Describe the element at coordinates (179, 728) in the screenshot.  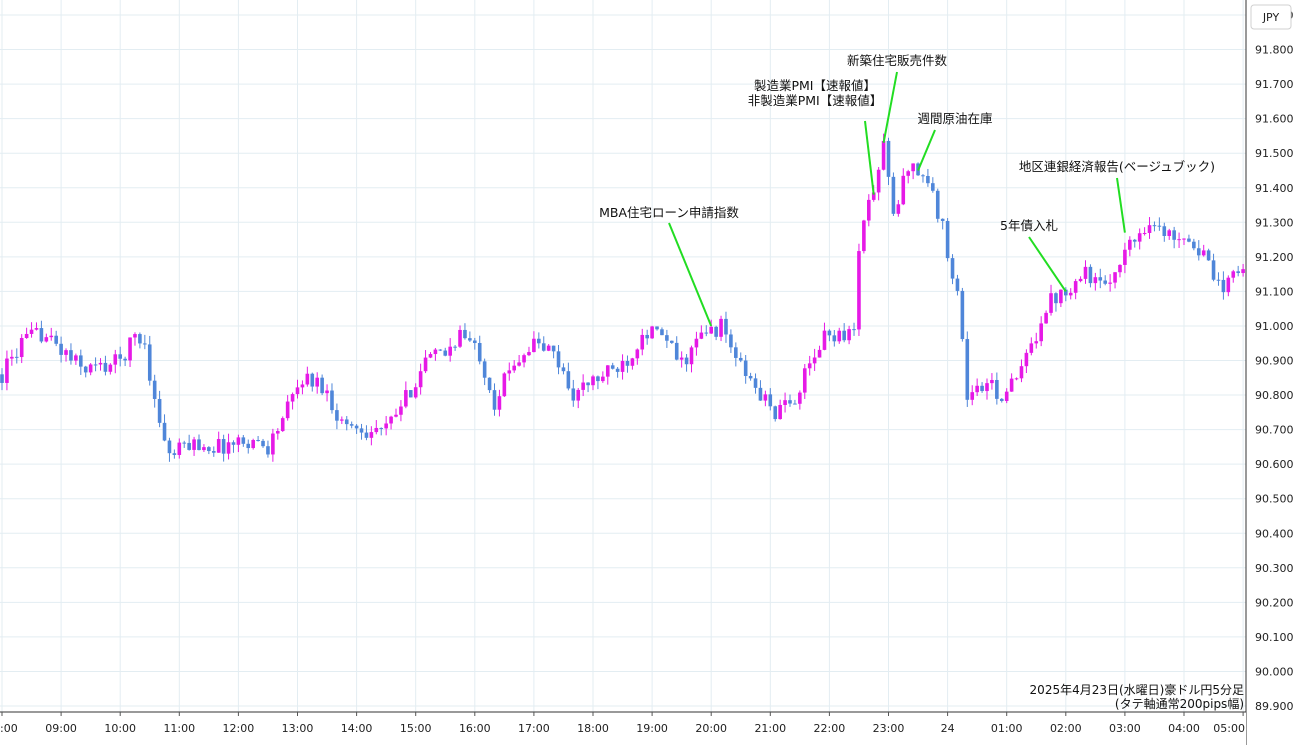
I see `time-tick-label: 11:00` at that location.